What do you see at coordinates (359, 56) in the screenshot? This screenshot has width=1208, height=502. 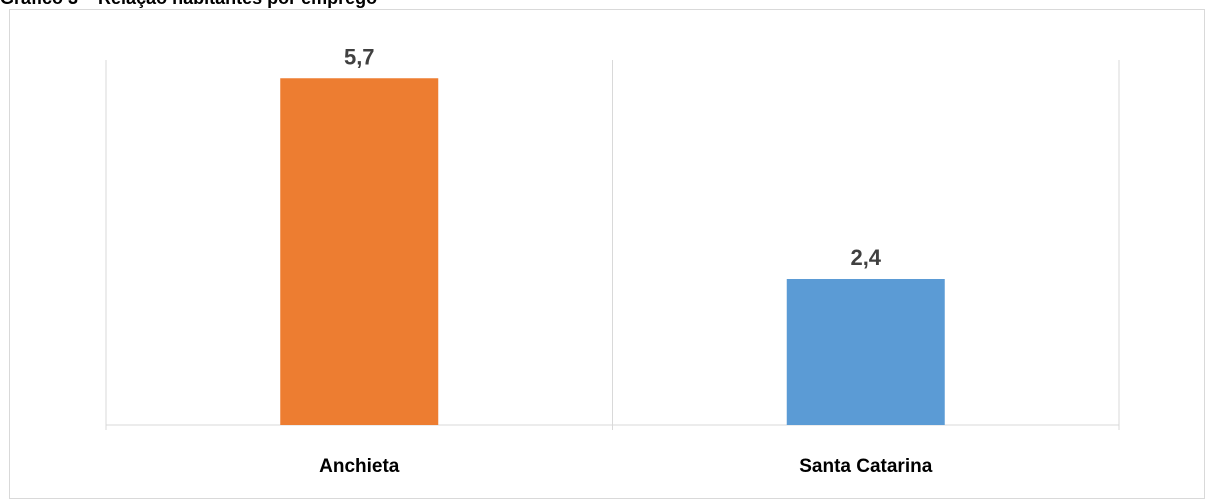 I see `data-label: 5,7` at bounding box center [359, 56].